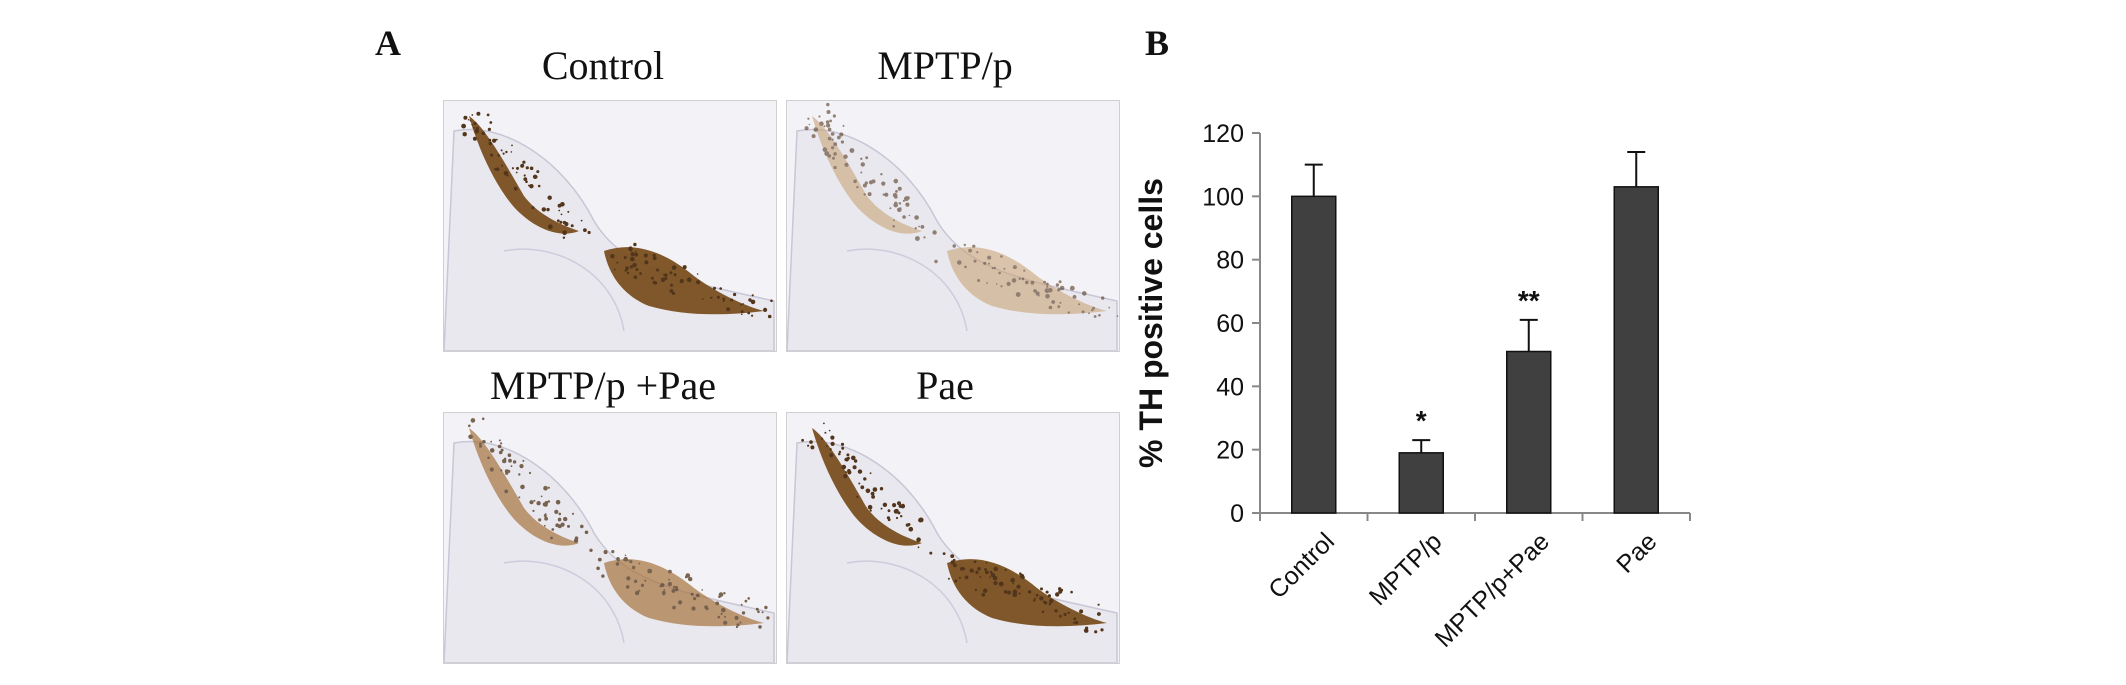  I want to click on image-title-mptp-pae: MPTP/p +Pae, so click(603, 385).